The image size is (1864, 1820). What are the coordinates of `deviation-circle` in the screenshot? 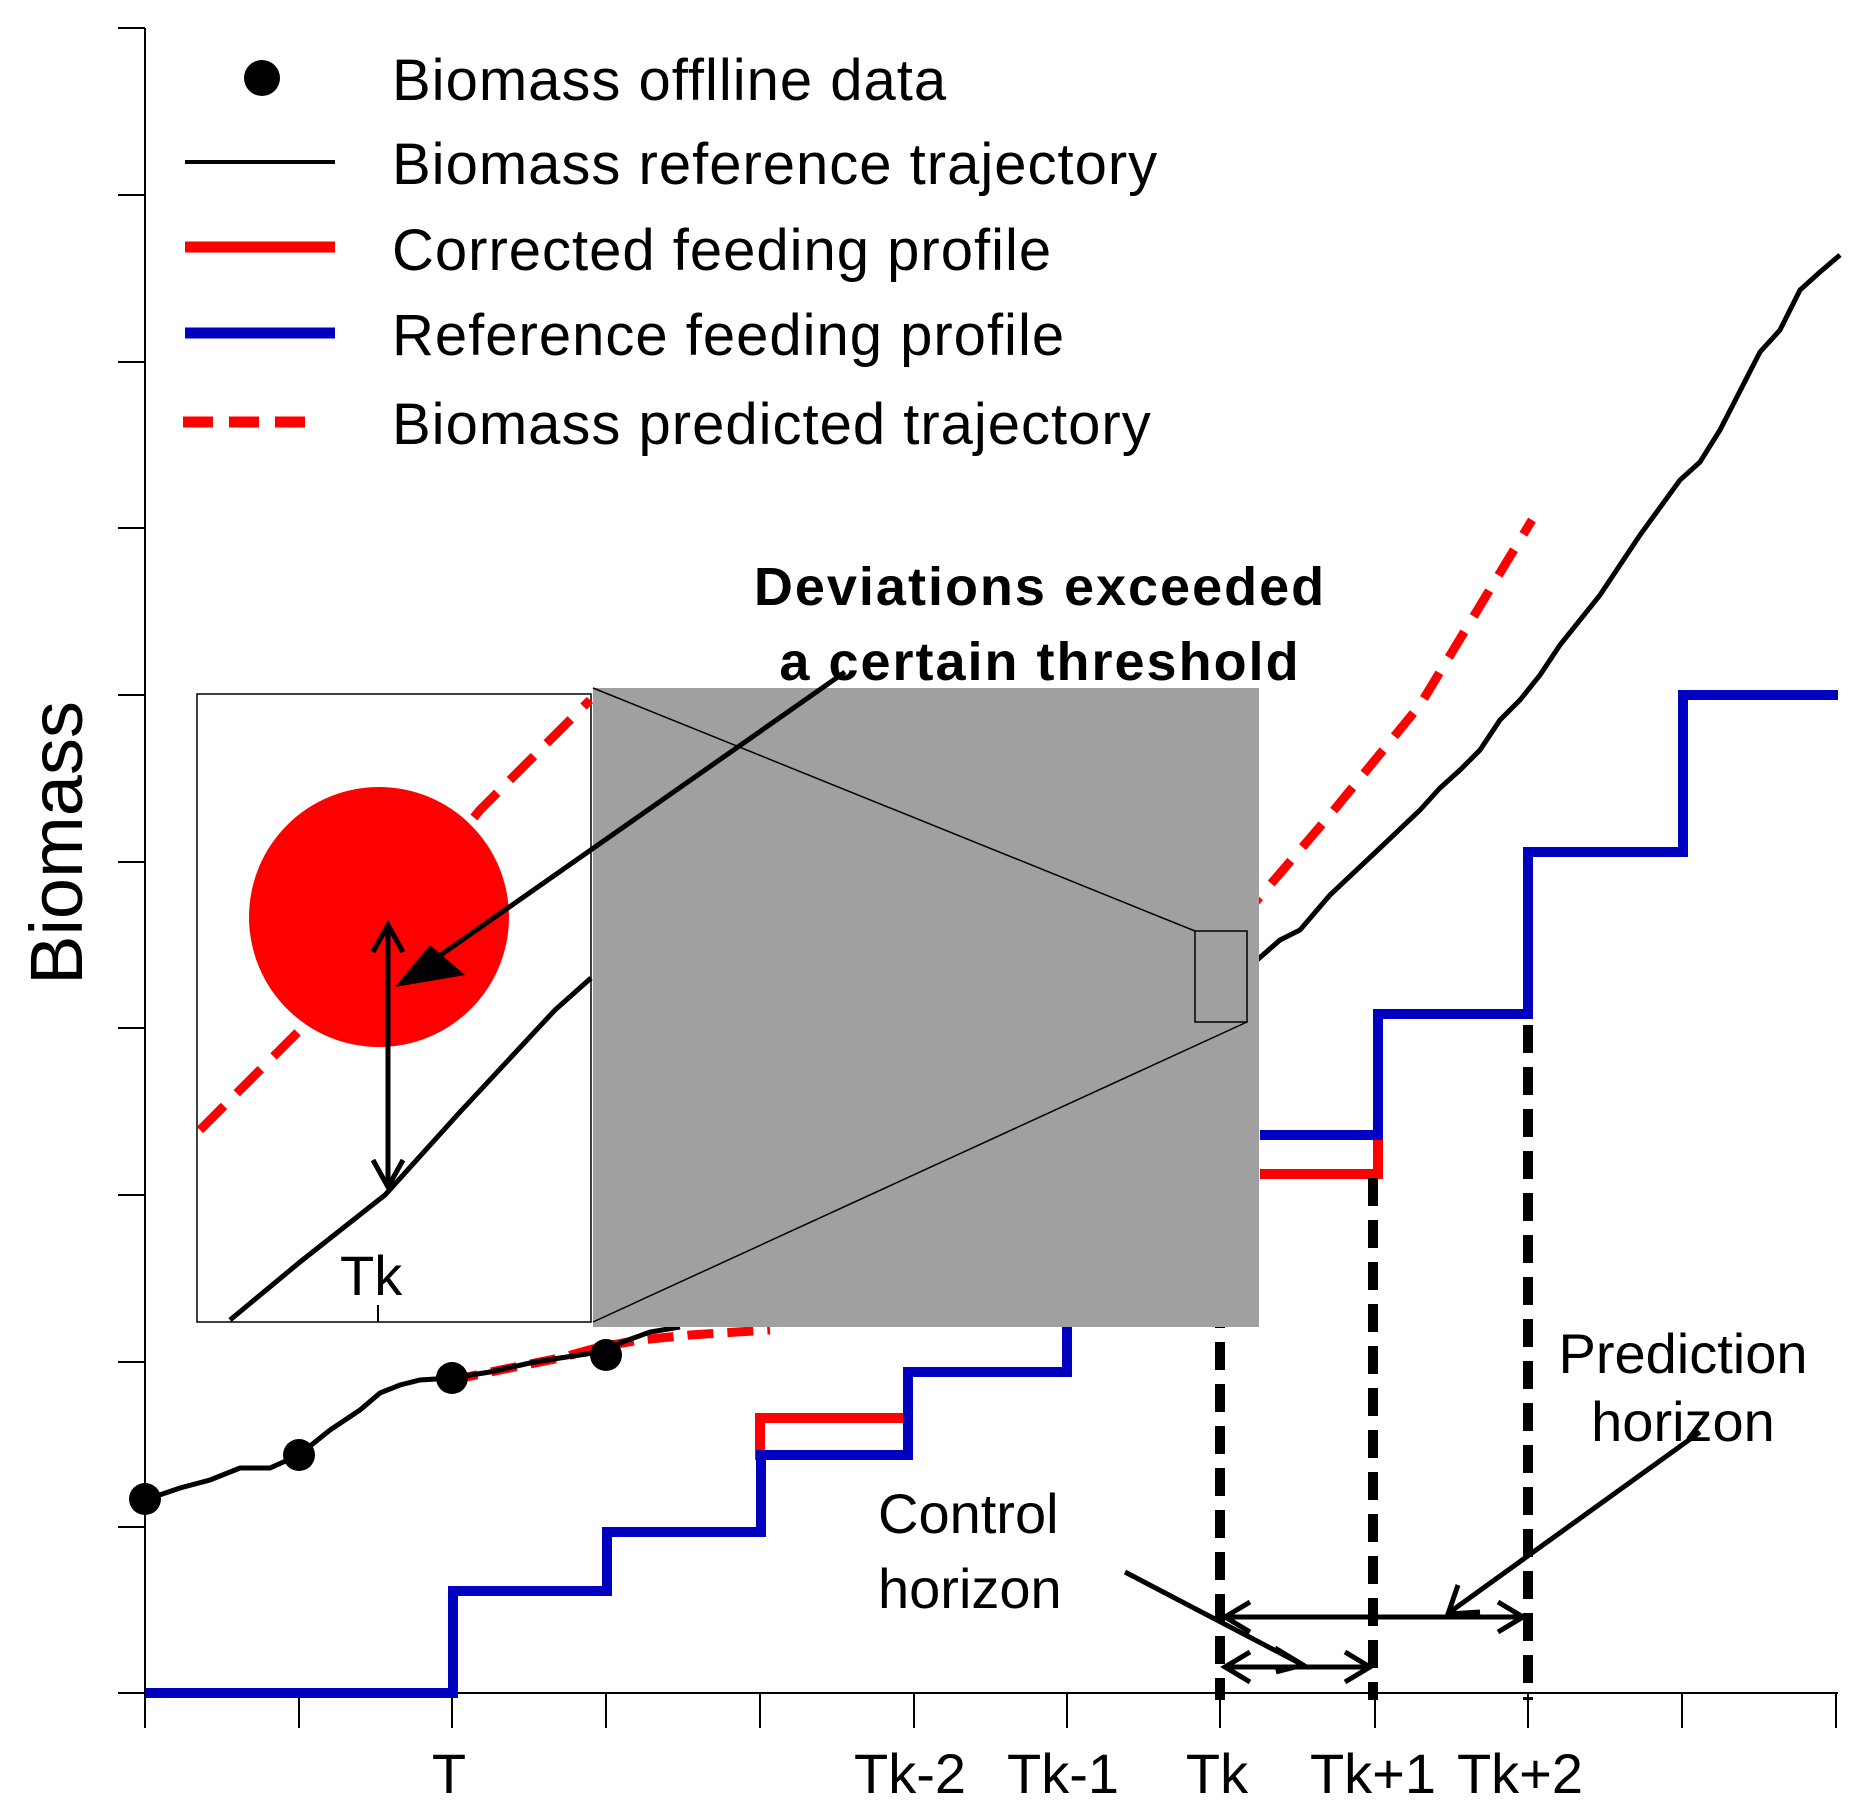 It's located at (379, 917).